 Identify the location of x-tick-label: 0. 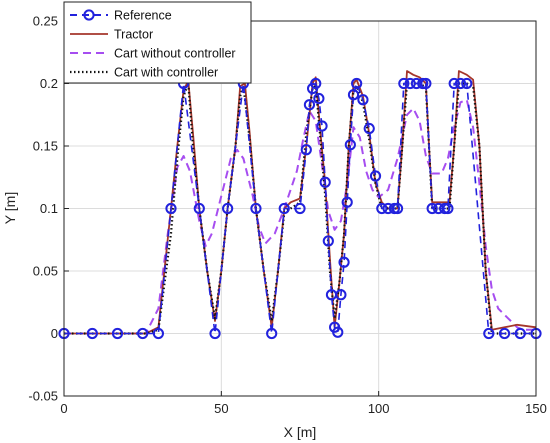
(63, 408).